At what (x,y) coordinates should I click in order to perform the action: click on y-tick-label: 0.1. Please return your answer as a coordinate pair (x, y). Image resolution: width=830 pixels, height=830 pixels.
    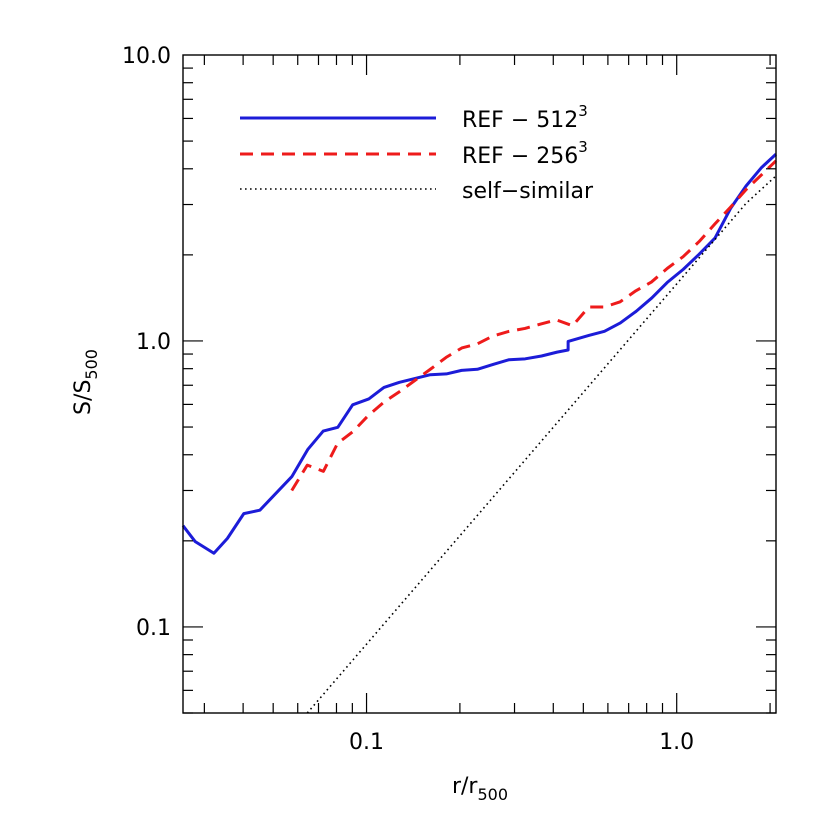
    Looking at the image, I should click on (153, 628).